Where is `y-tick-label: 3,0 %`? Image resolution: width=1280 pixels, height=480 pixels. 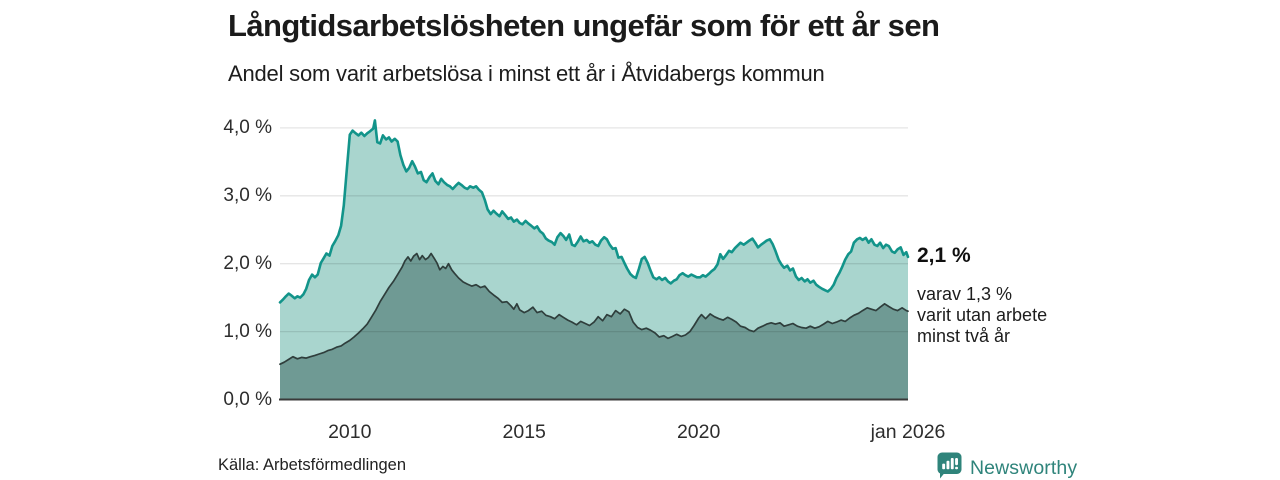 y-tick-label: 3,0 % is located at coordinates (247, 195).